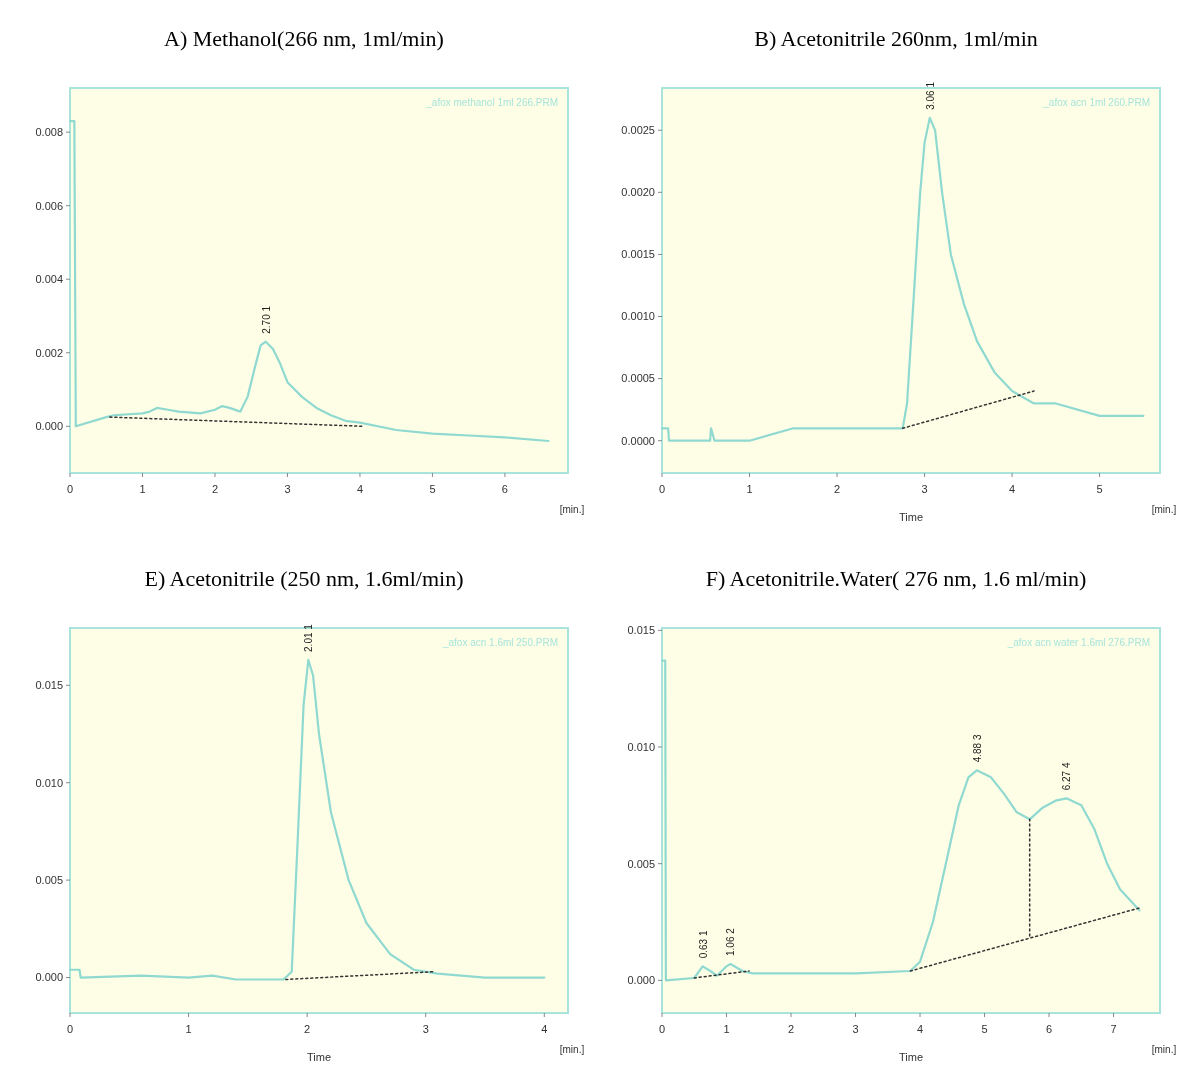 Image resolution: width=1184 pixels, height=1079 pixels. I want to click on y-tick-label: 0.0020, so click(638, 192).